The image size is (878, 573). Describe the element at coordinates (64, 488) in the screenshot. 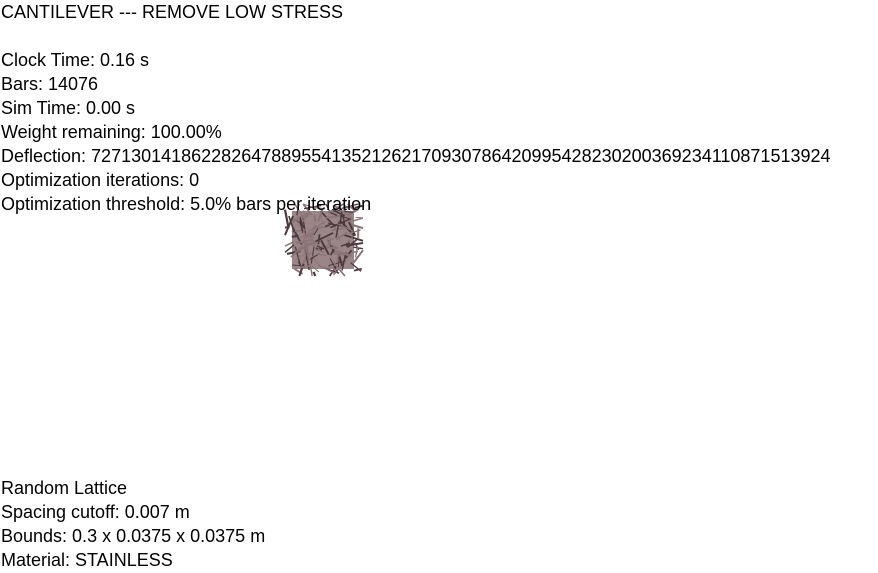

I see `lattice-type-label: Random Lattice` at that location.